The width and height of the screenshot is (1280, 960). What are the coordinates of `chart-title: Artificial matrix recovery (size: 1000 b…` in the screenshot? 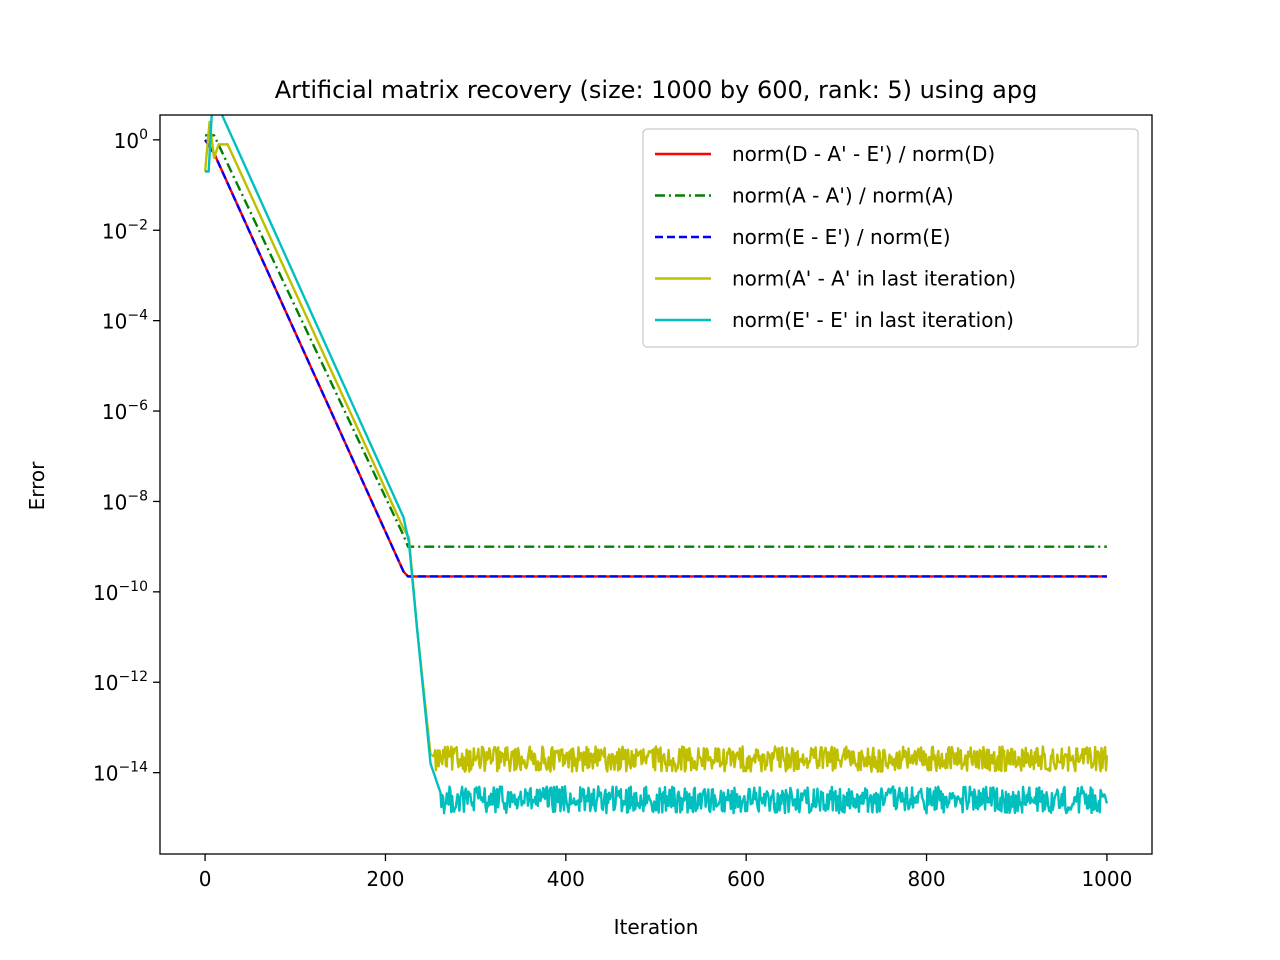 It's located at (656, 90).